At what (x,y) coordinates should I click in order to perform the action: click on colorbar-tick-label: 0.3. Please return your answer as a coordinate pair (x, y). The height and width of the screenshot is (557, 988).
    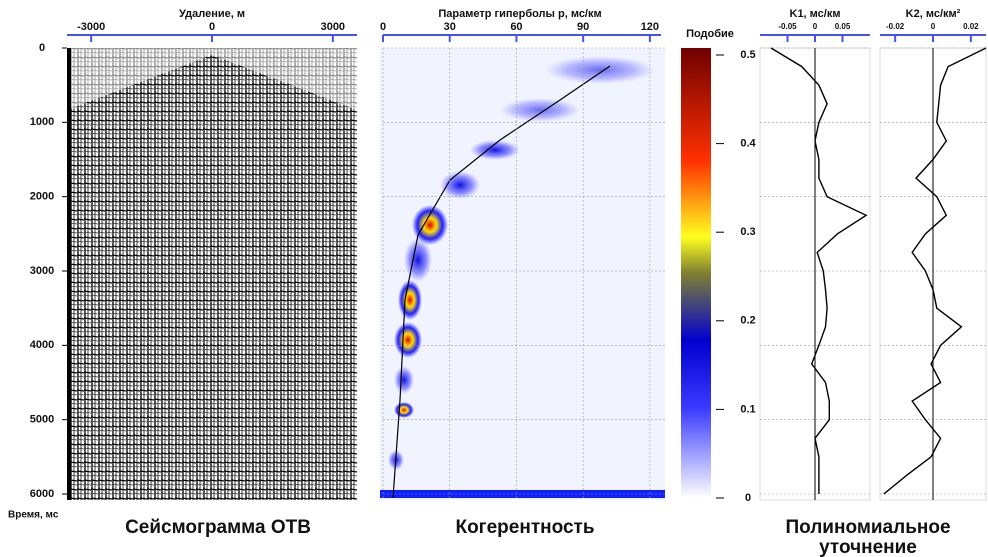
    Looking at the image, I should click on (747, 232).